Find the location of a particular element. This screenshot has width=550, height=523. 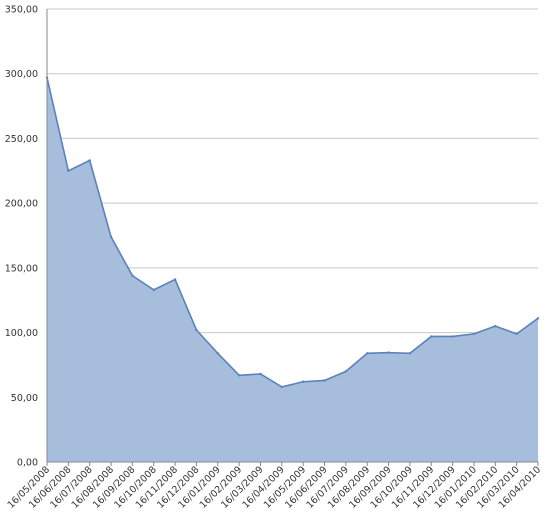

y-tick-label: 200,00 is located at coordinates (21, 204).